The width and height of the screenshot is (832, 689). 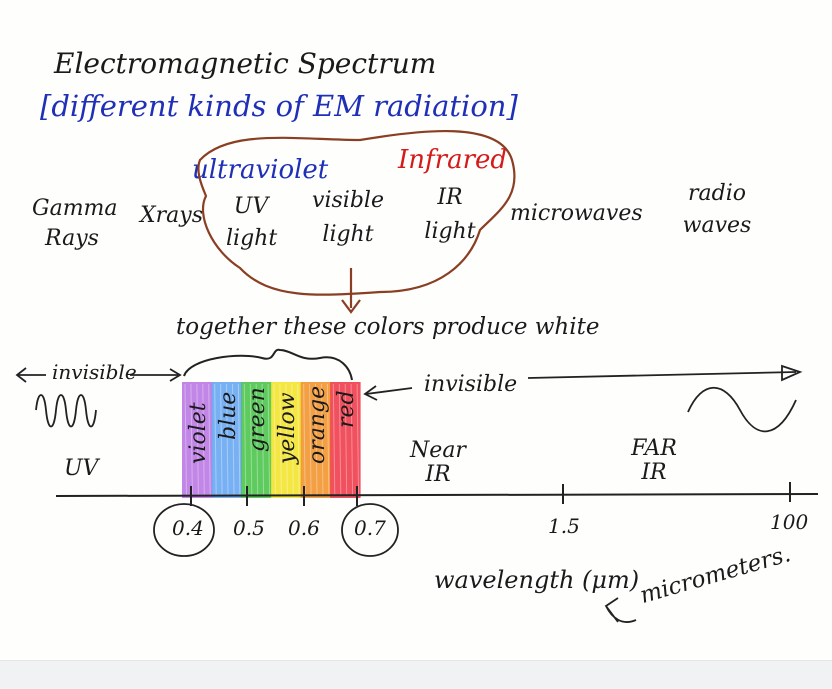 What do you see at coordinates (717, 210) in the screenshot?
I see `radio-waves-label: radio waves` at bounding box center [717, 210].